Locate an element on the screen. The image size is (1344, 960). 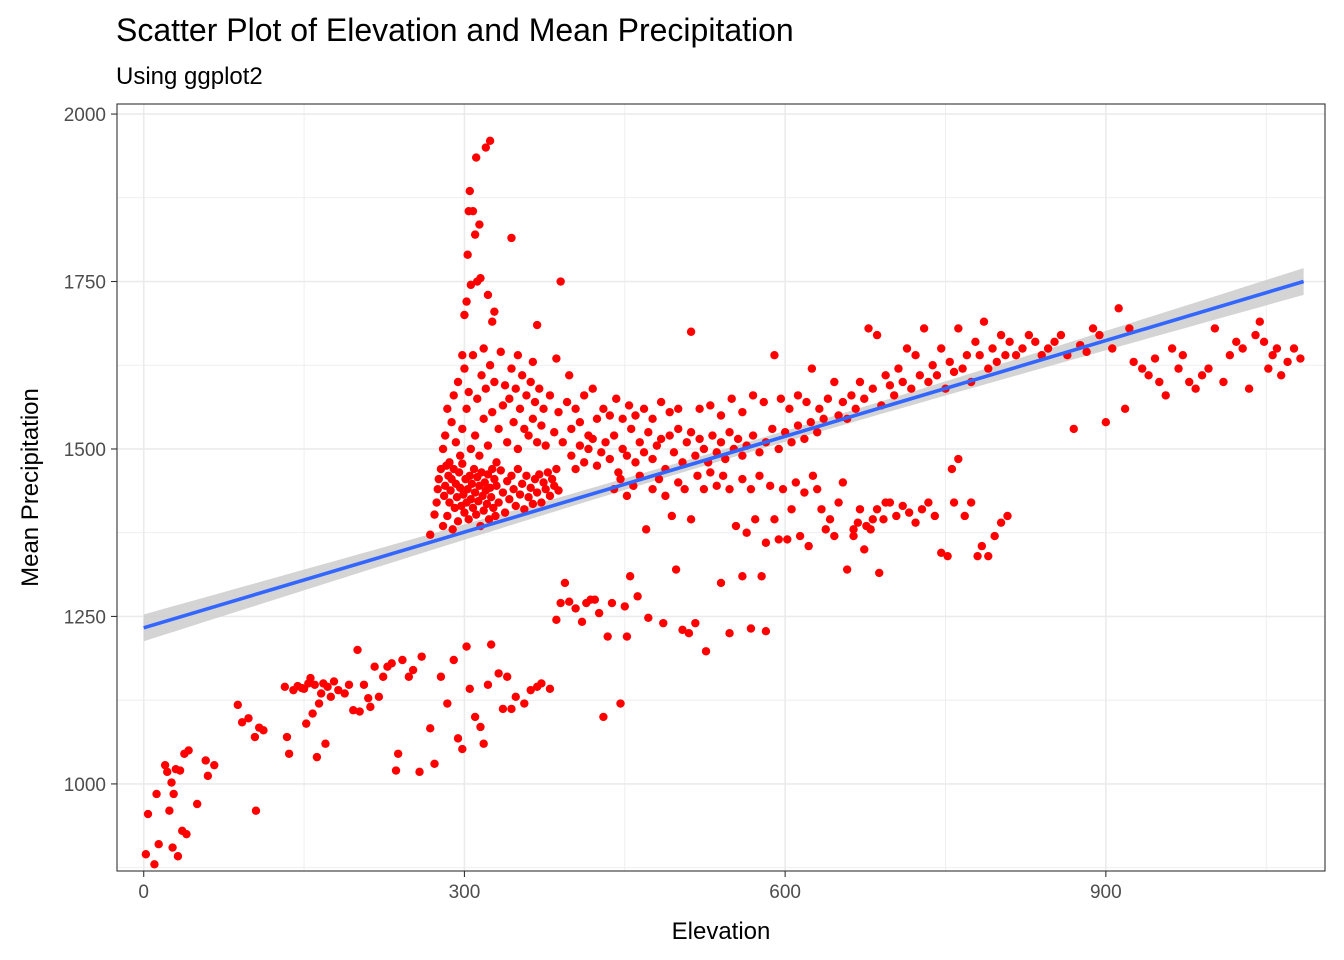
chart-subtitle: Using ggplot2 is located at coordinates (189, 76).